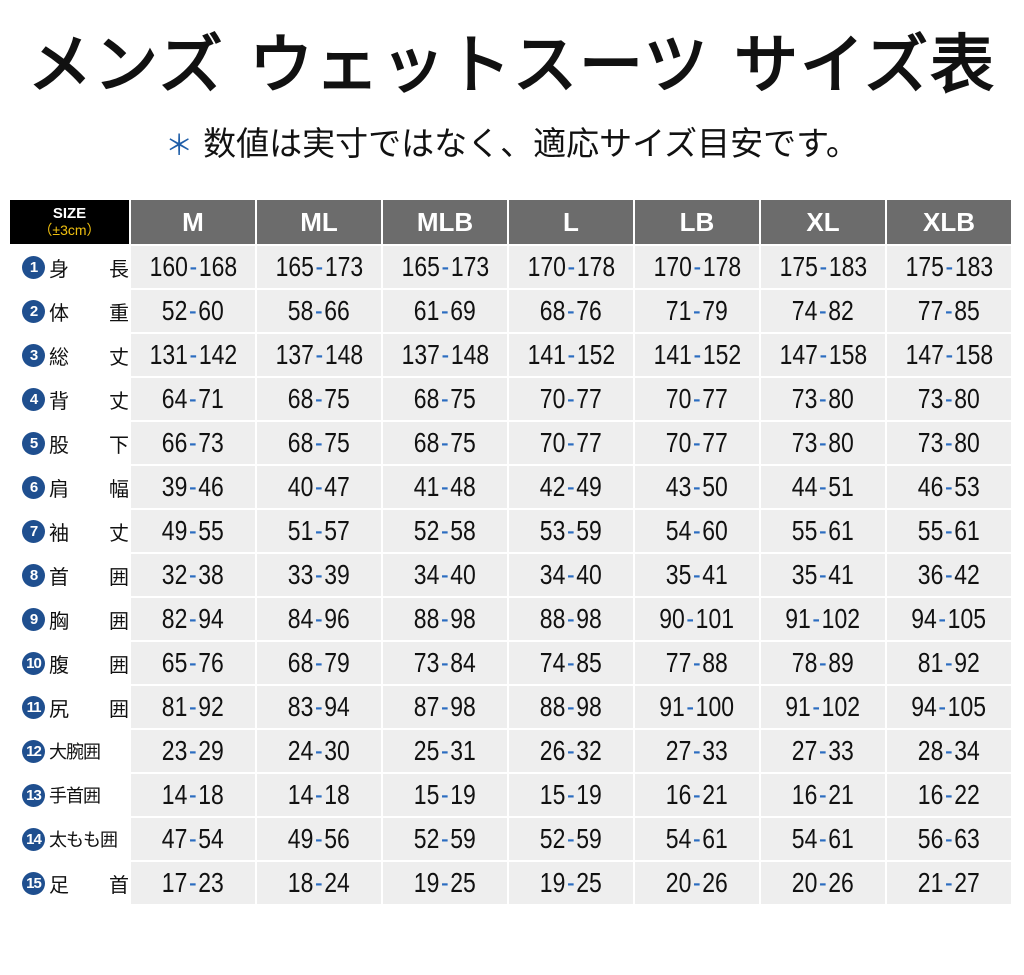 The height and width of the screenshot is (975, 1024). Describe the element at coordinates (343, 354) in the screenshot. I see `range-max: 148` at that location.